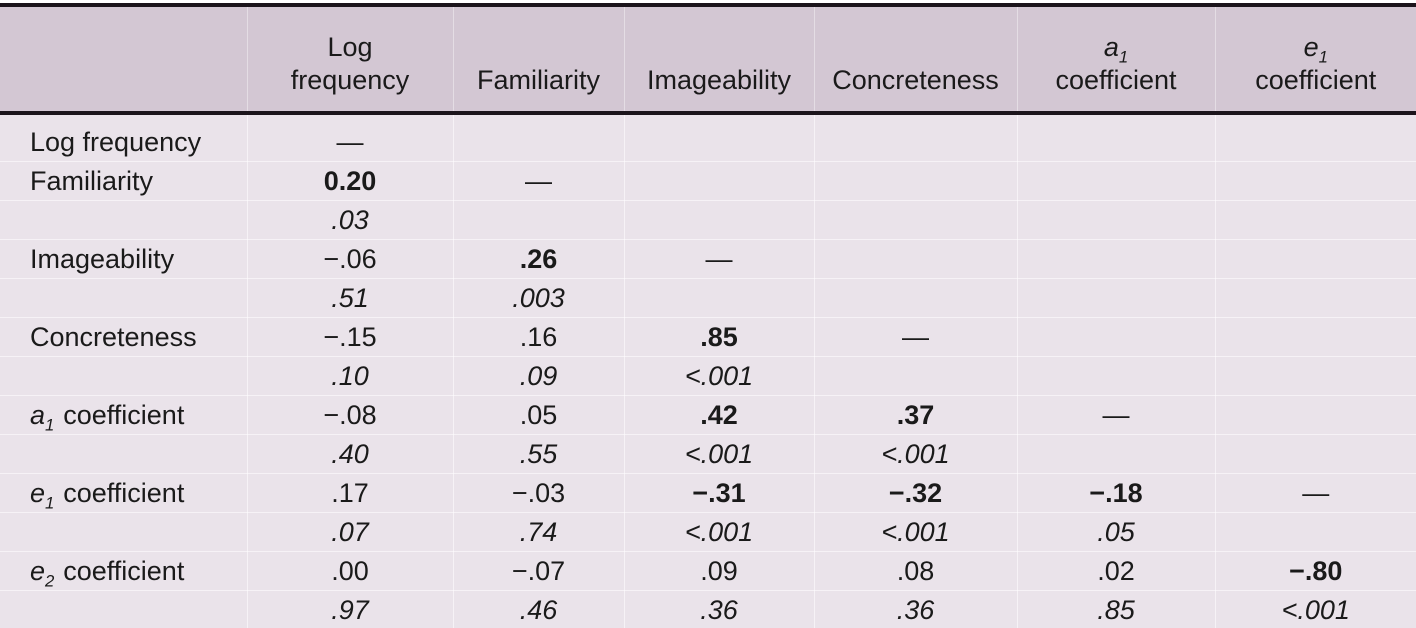  Describe the element at coordinates (350, 47) in the screenshot. I see `header-line: Log` at that location.